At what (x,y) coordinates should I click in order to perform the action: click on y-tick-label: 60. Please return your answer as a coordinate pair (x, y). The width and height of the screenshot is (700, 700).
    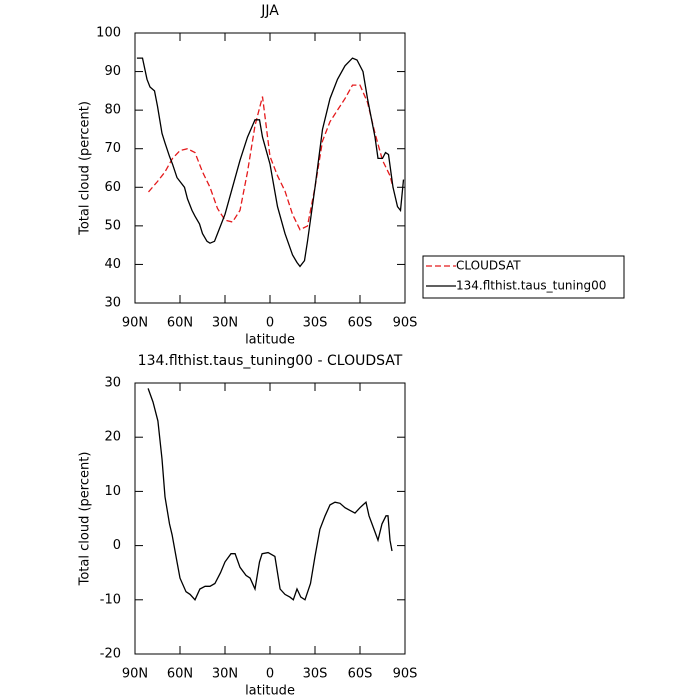
    Looking at the image, I should click on (112, 187).